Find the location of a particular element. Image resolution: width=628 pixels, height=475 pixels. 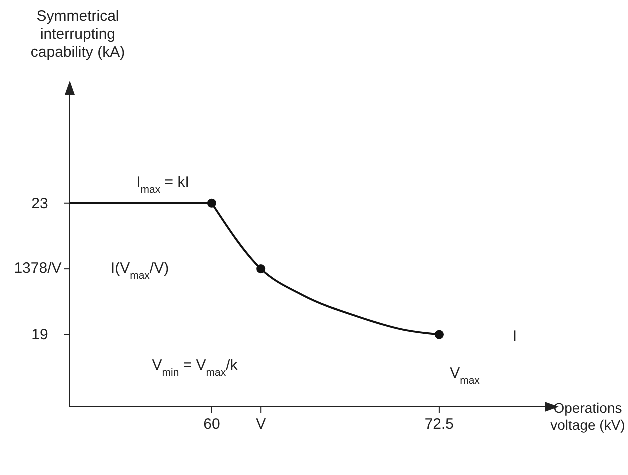

annotation: I(V$_{max}$/V) is located at coordinates (140, 271).